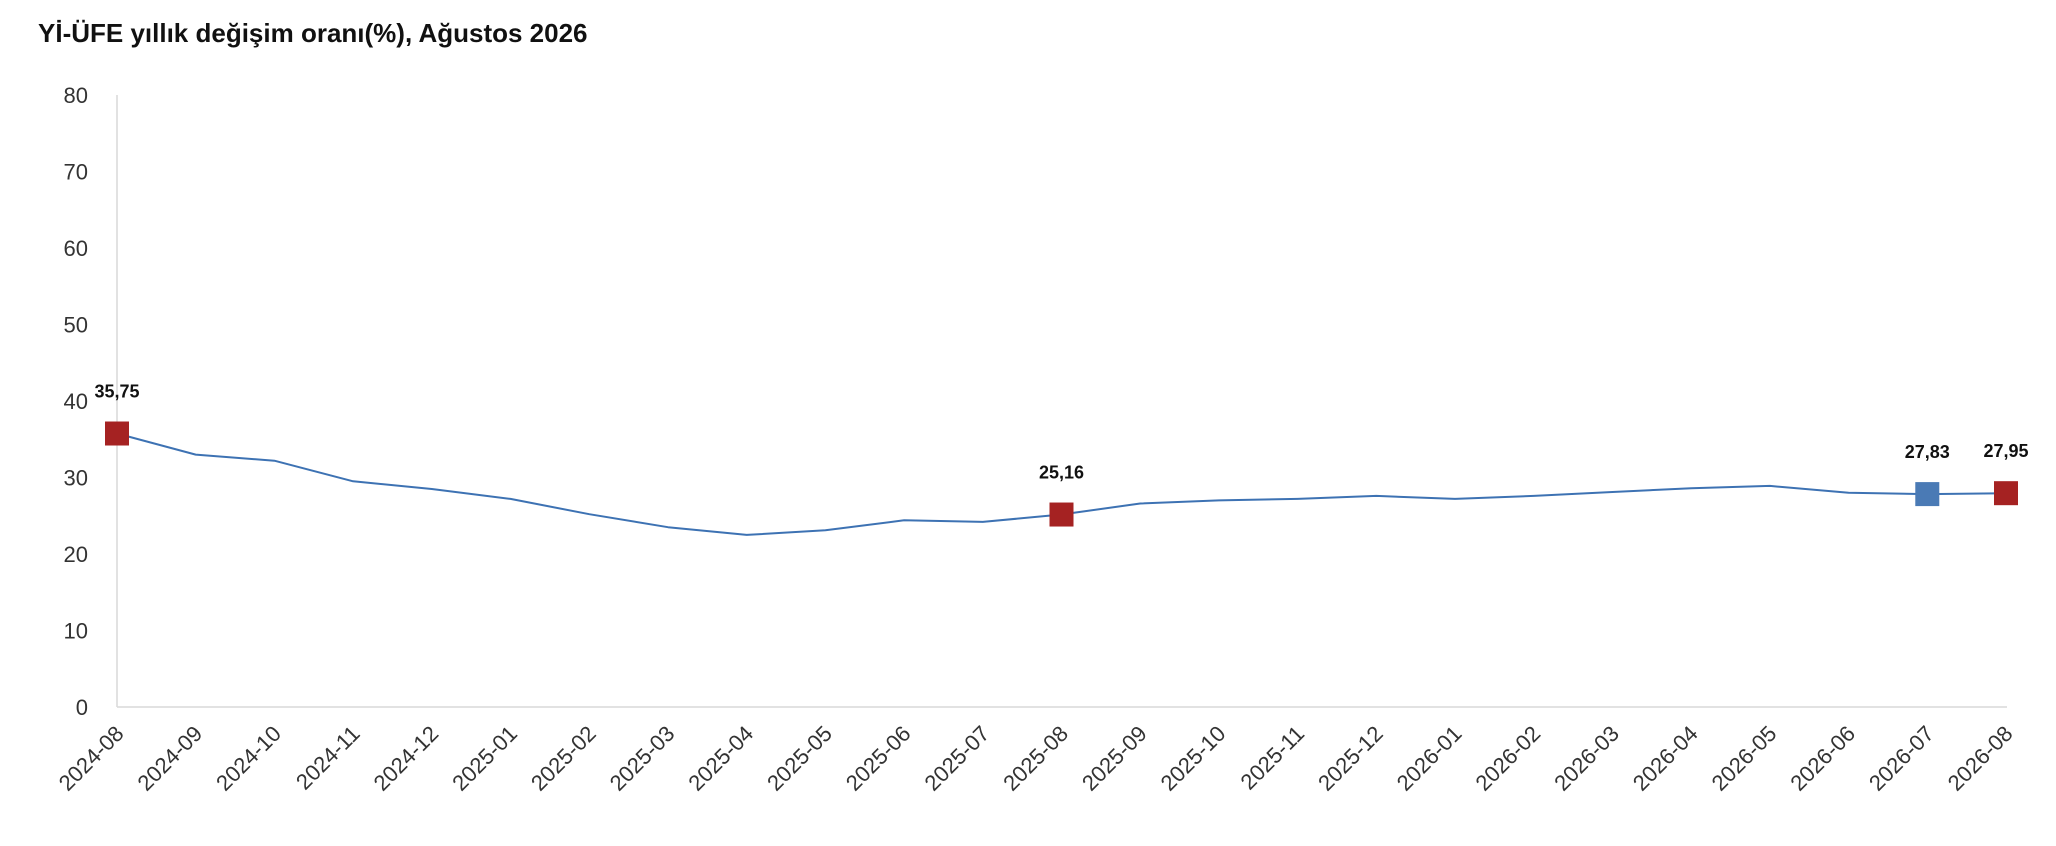 The height and width of the screenshot is (846, 2056). I want to click on x-tick-label: 2026-04, so click(1665, 758).